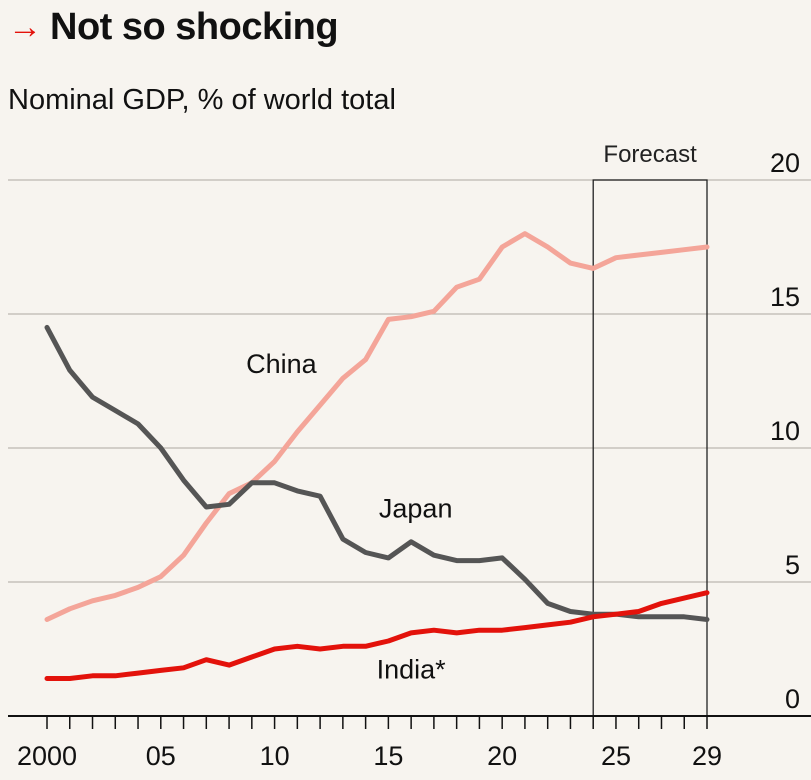 The height and width of the screenshot is (780, 811). I want to click on y-tick-label-15: 15, so click(785, 297).